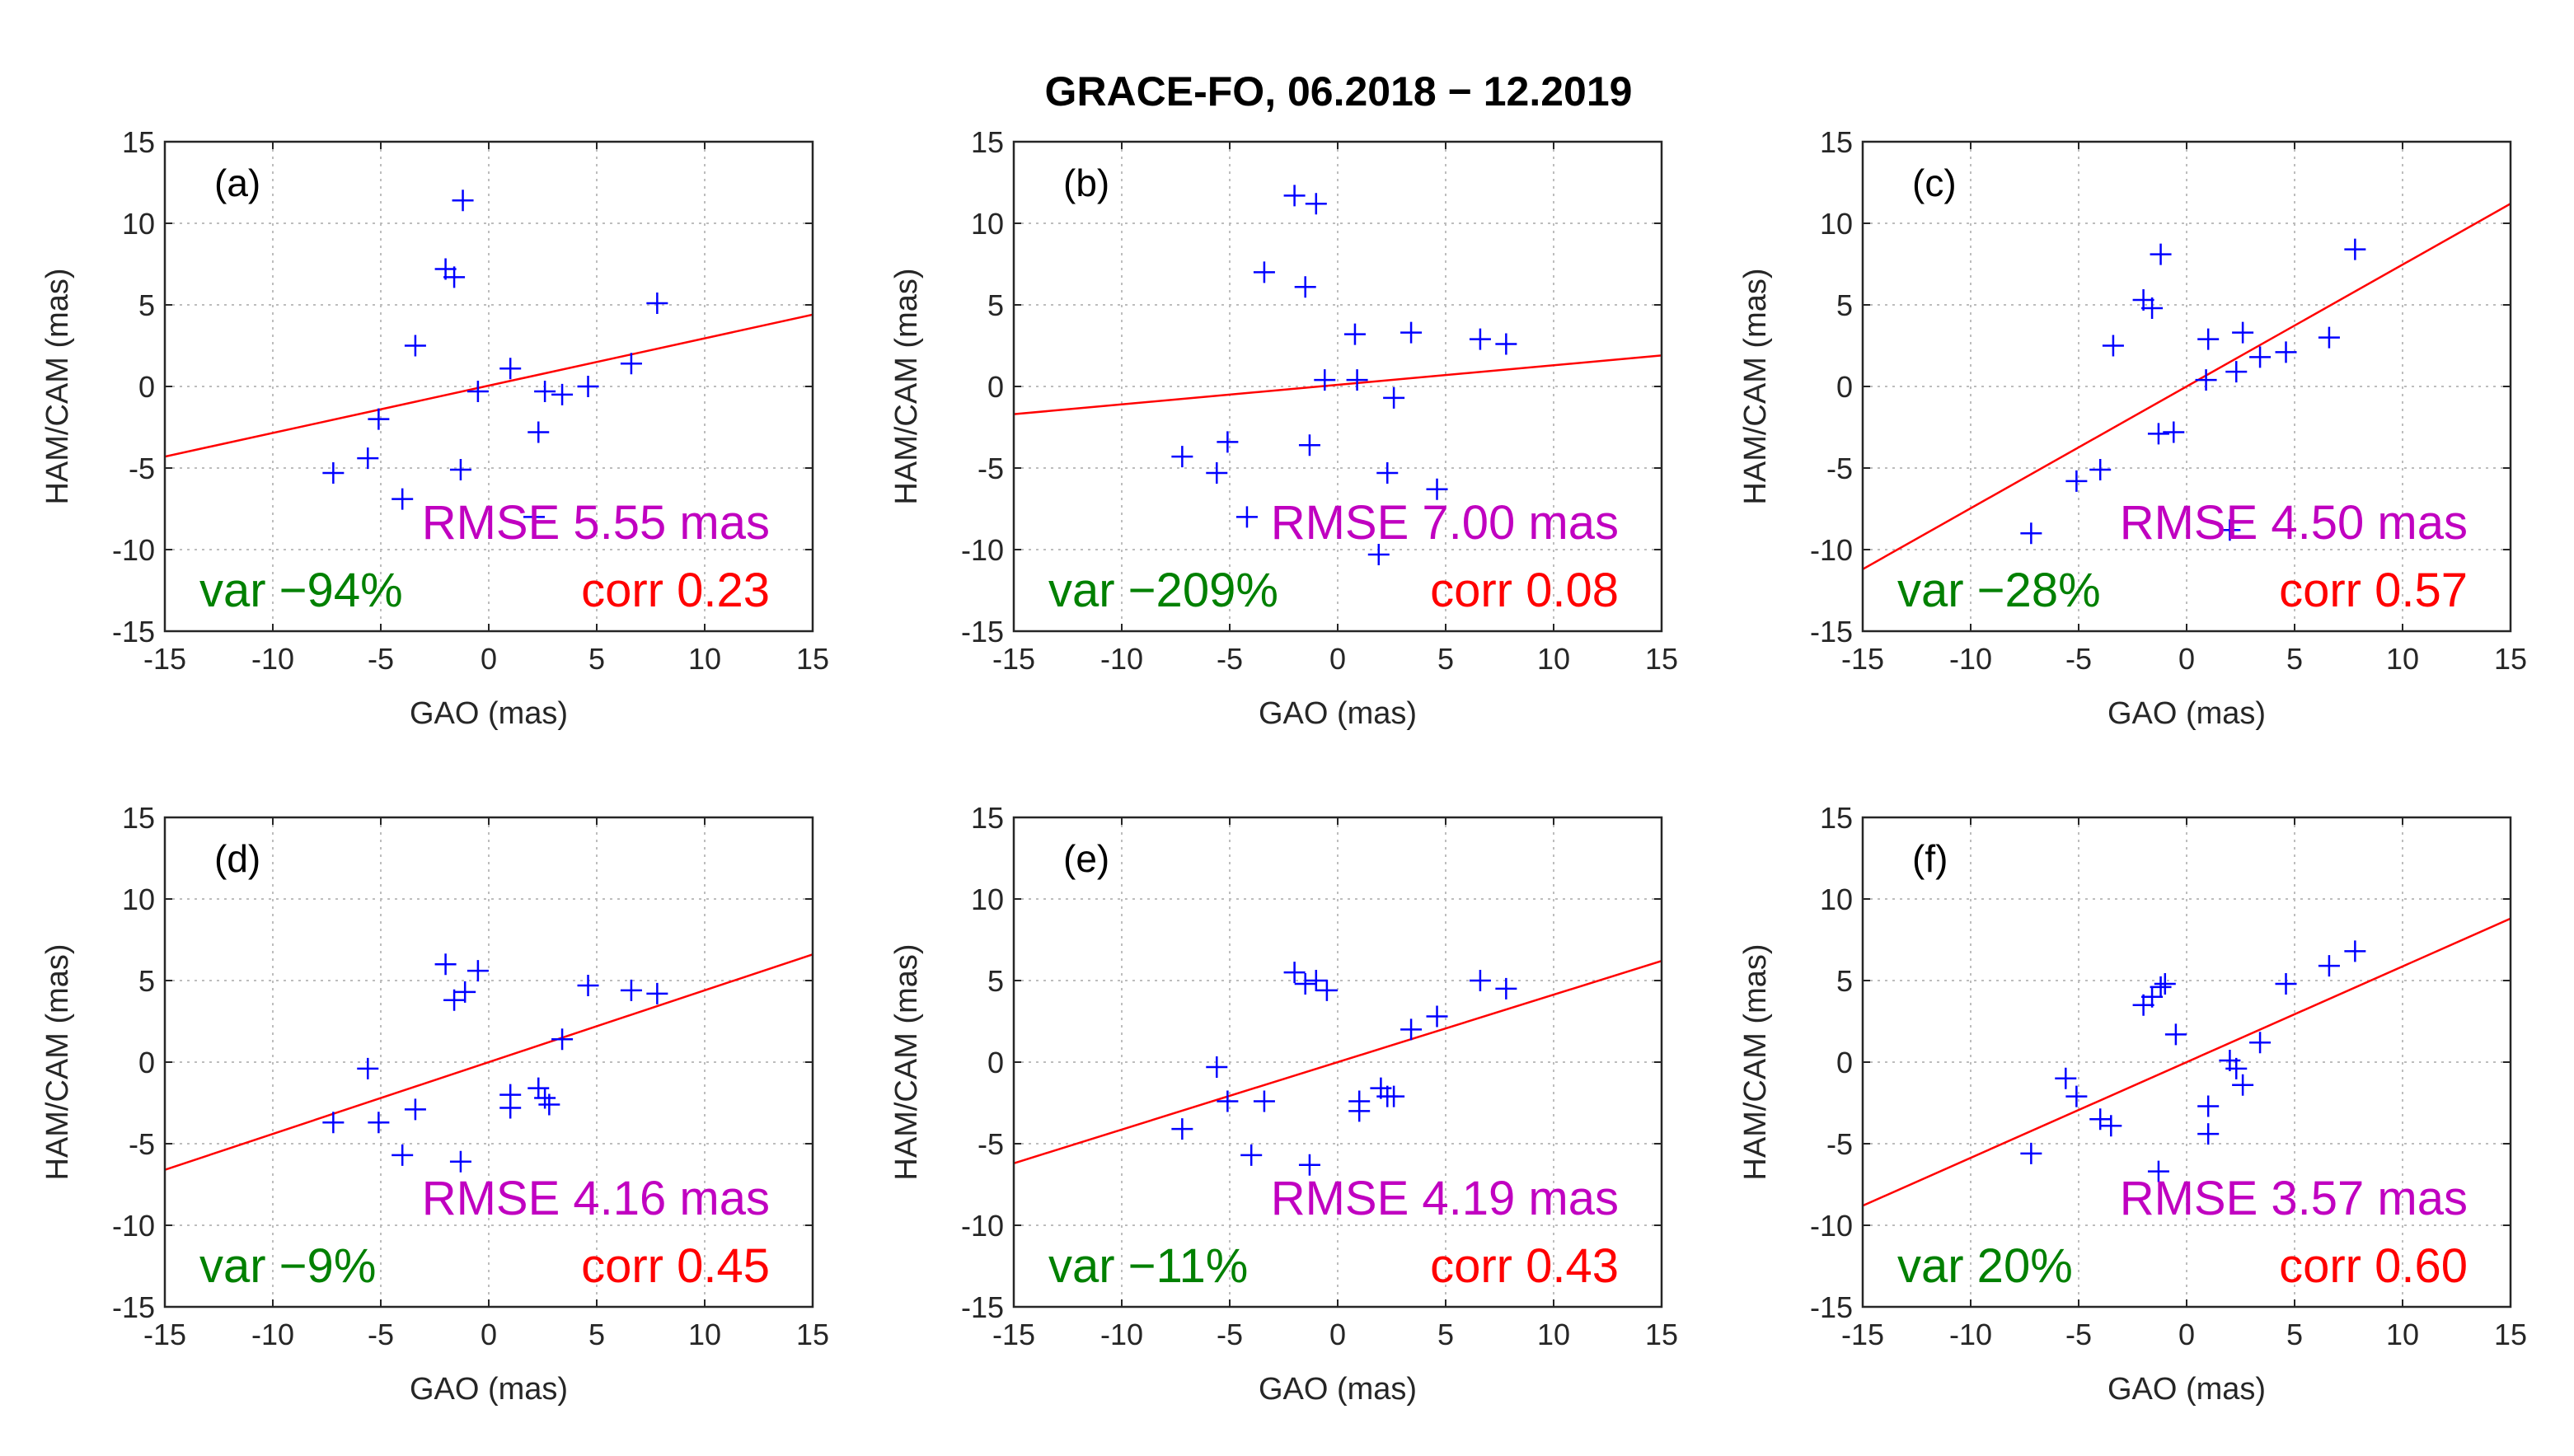 Image resolution: width=2574 pixels, height=1456 pixels. Describe the element at coordinates (675, 1266) in the screenshot. I see `correlation-text: corr 0.45` at that location.